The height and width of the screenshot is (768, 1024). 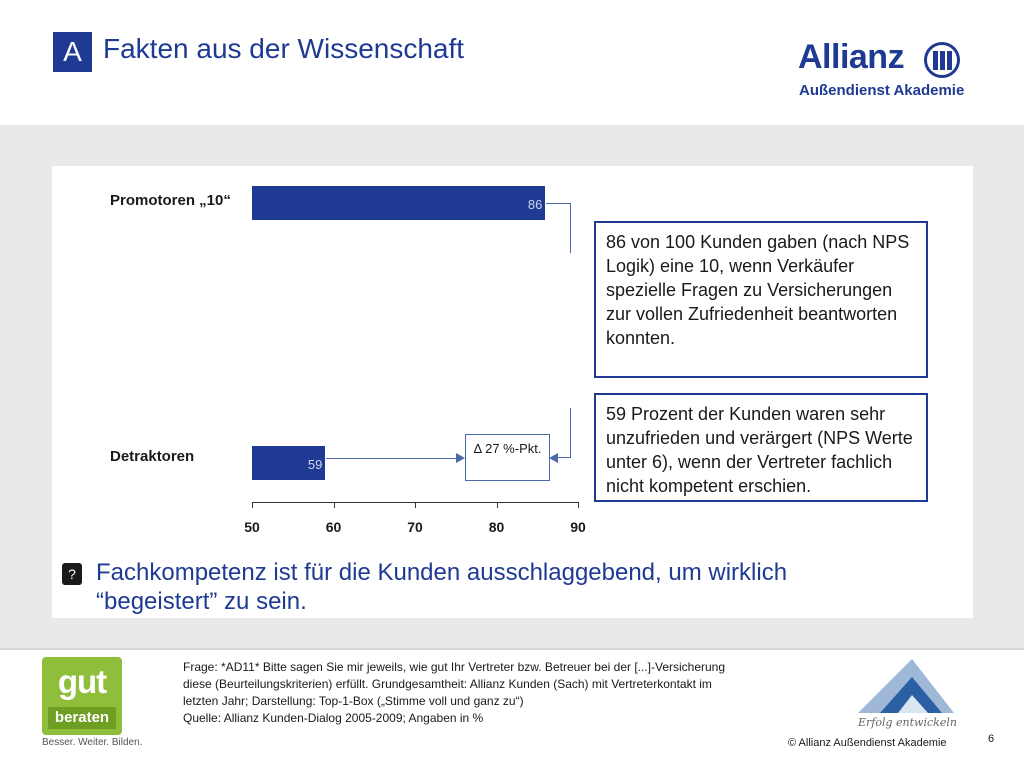 I want to click on page-number: 6, so click(x=991, y=739).